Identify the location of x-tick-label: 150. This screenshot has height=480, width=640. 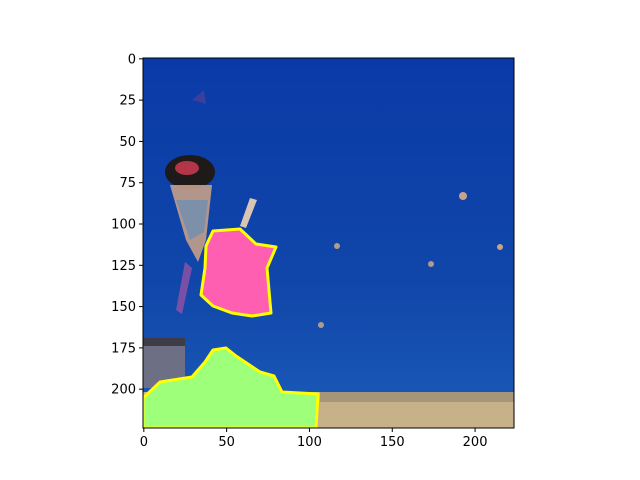
(392, 442).